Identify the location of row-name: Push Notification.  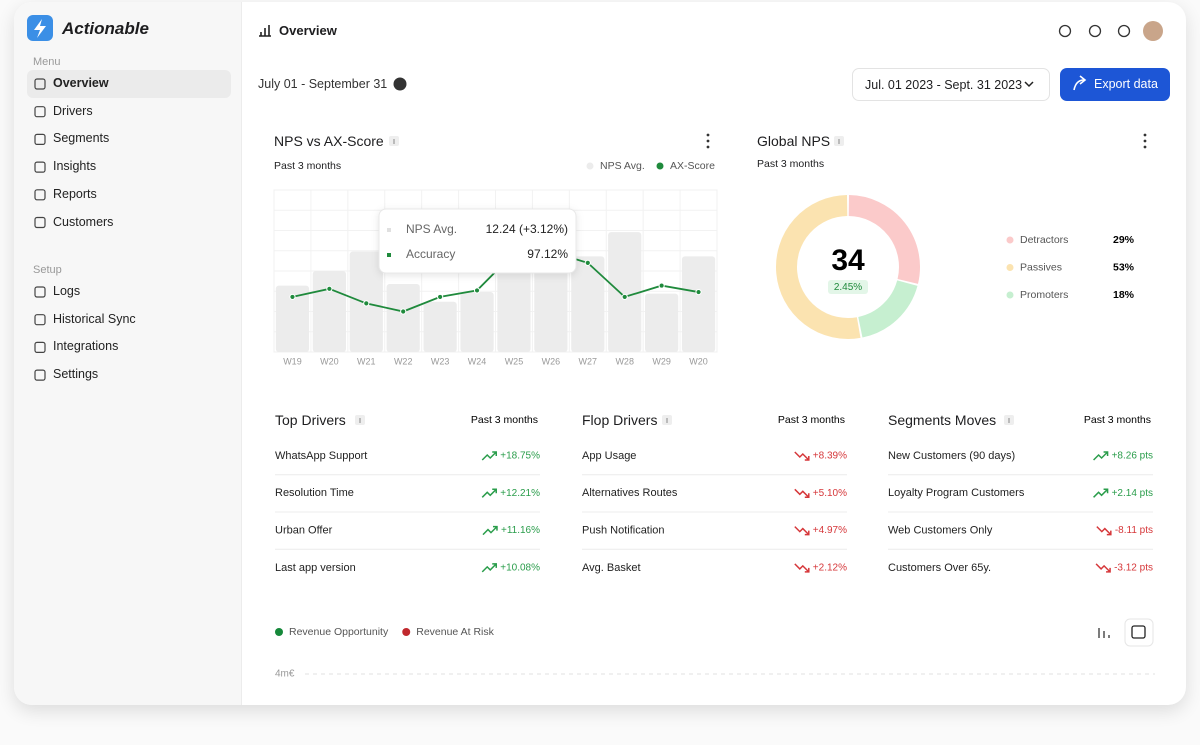
(623, 531).